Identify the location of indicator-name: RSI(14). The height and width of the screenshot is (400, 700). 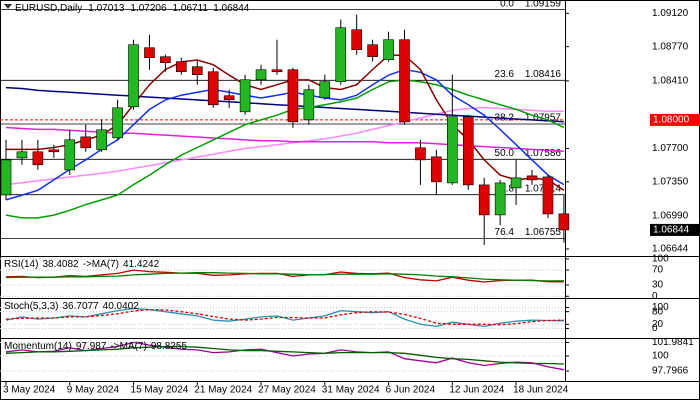
(21, 264).